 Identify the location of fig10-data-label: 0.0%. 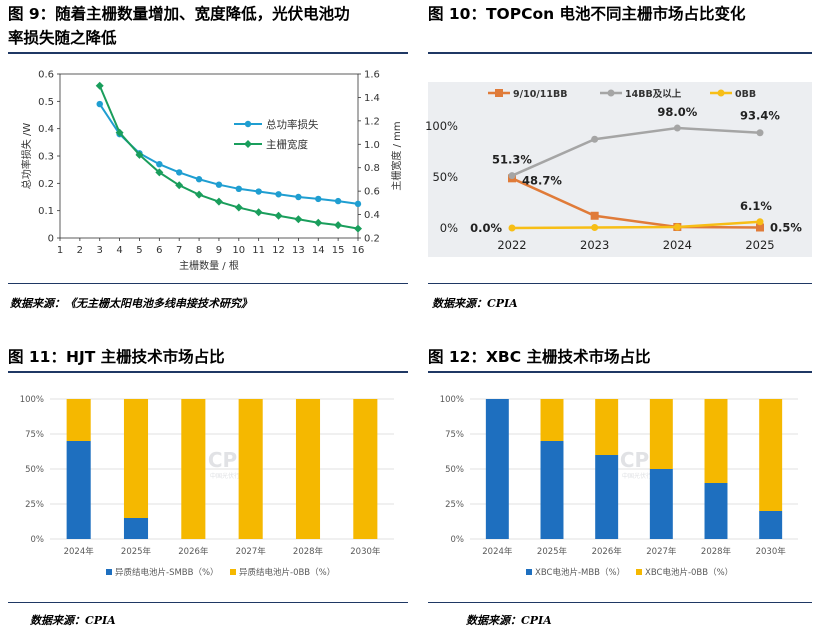
(486, 228).